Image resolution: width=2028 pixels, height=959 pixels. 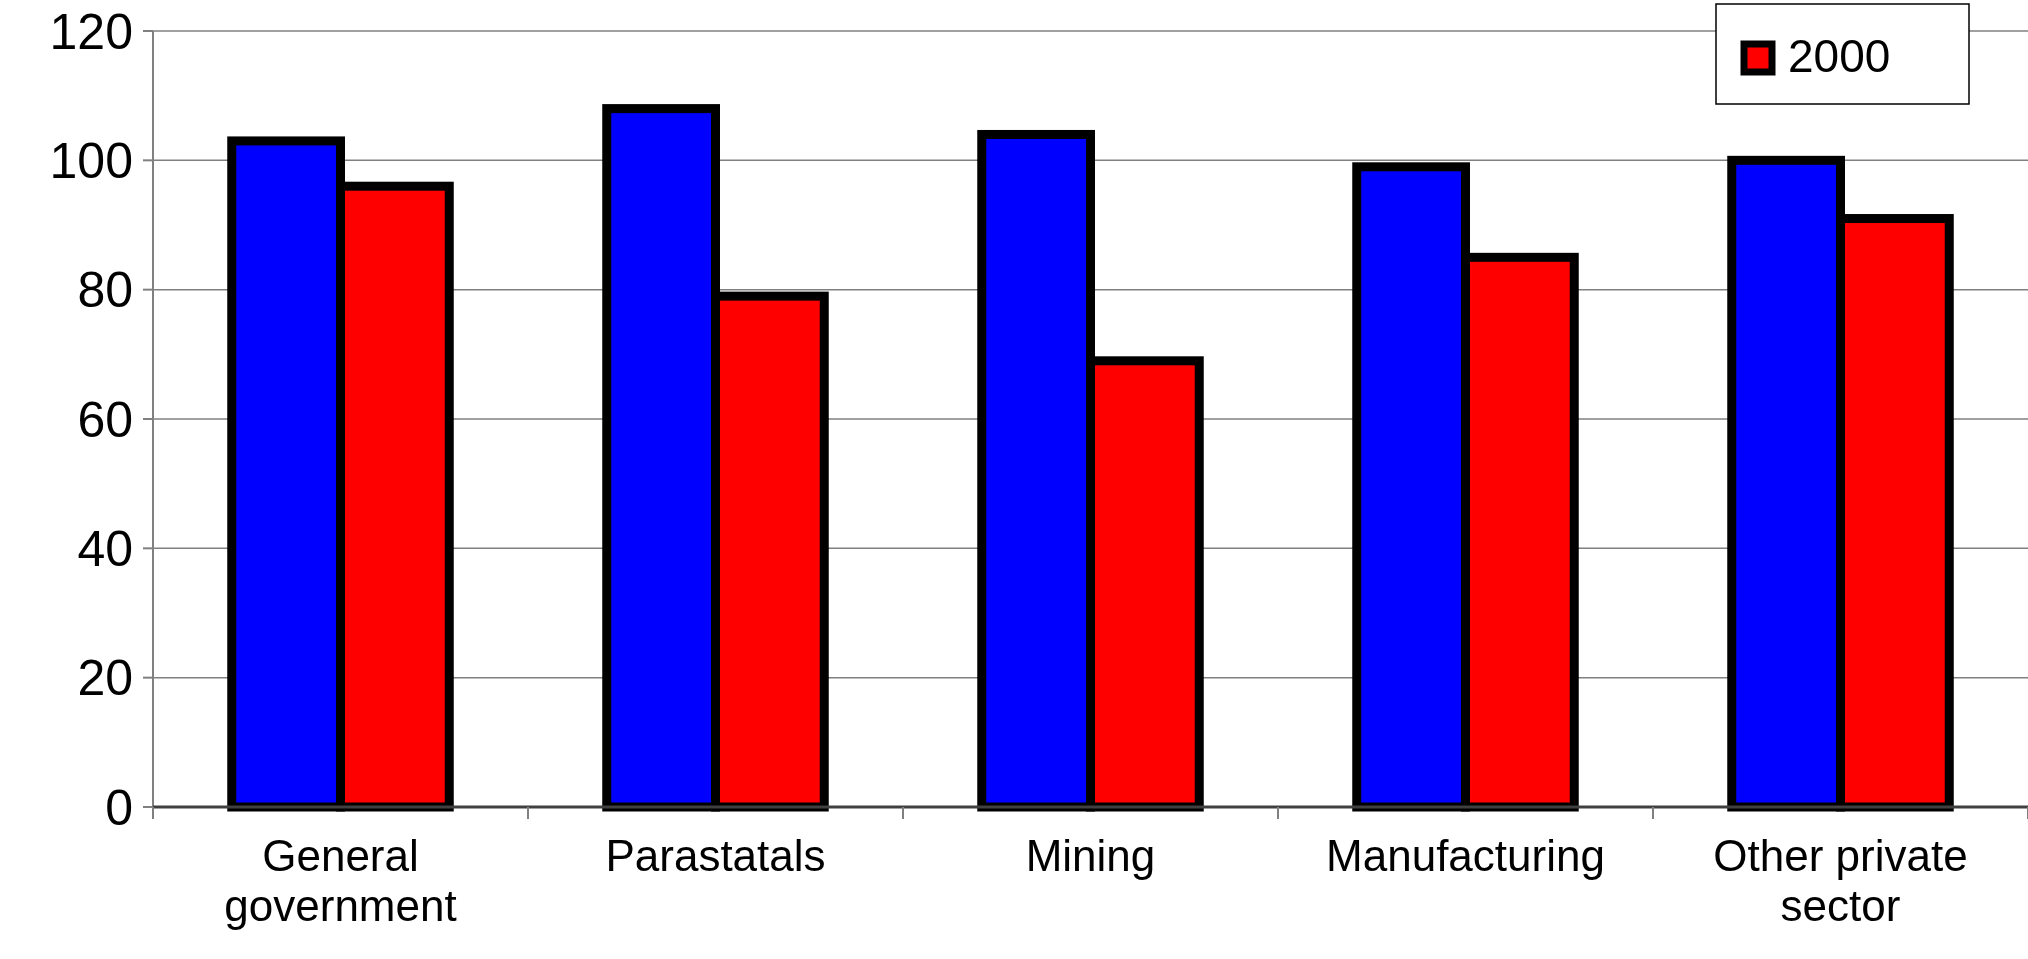 I want to click on x-tick-label: General government, so click(x=340, y=880).